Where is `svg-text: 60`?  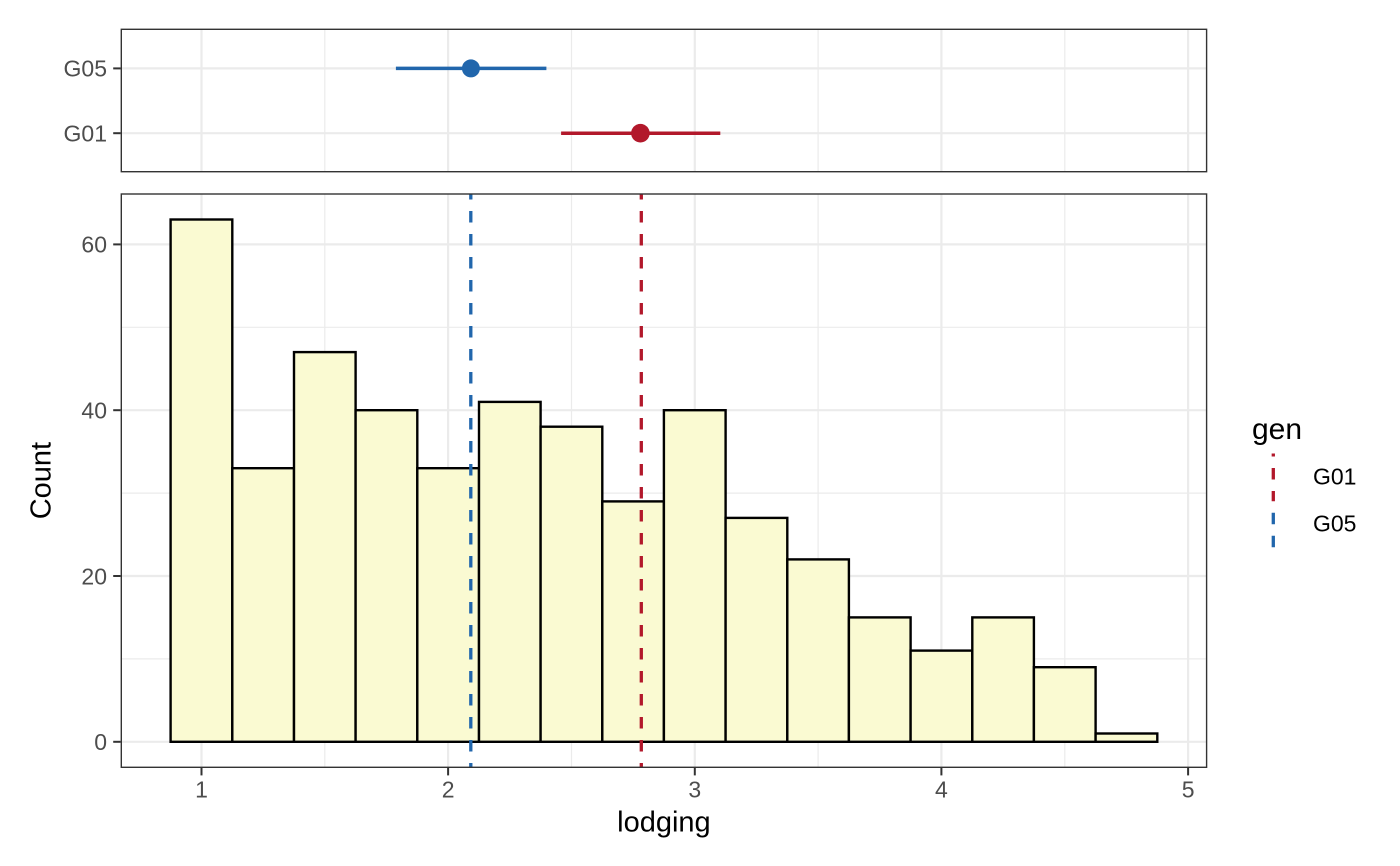 svg-text: 60 is located at coordinates (94, 245).